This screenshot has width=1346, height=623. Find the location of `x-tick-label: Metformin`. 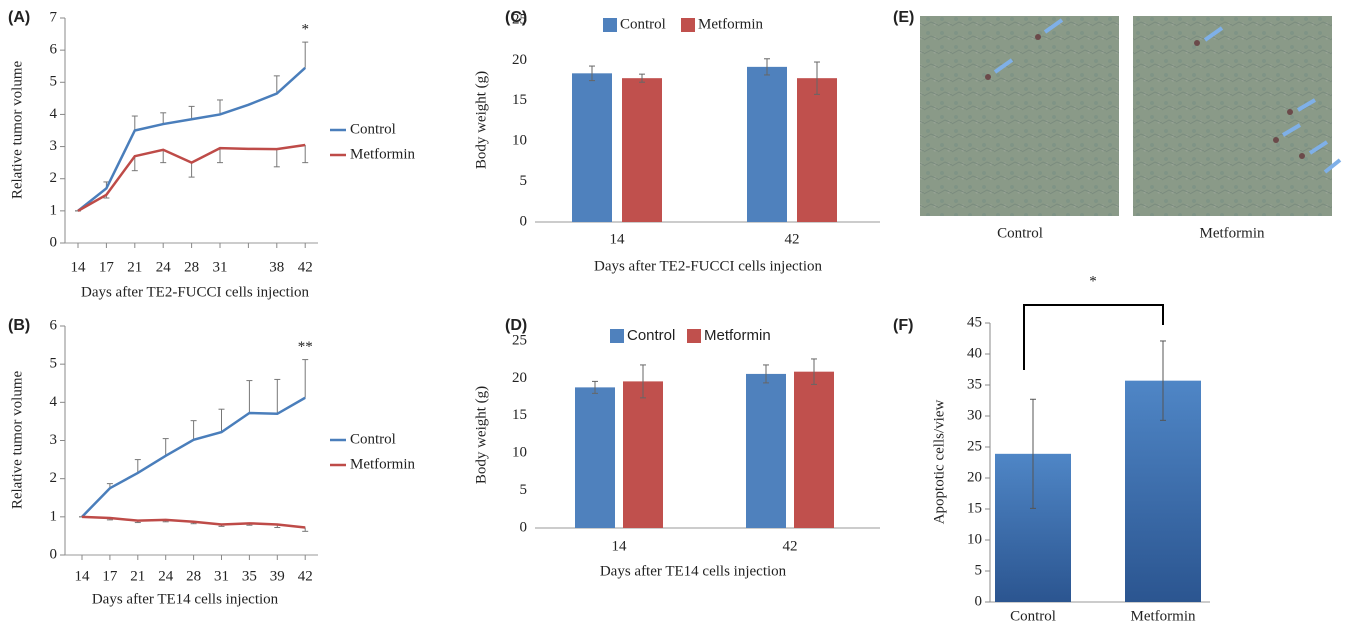

x-tick-label: Metformin is located at coordinates (1163, 615).